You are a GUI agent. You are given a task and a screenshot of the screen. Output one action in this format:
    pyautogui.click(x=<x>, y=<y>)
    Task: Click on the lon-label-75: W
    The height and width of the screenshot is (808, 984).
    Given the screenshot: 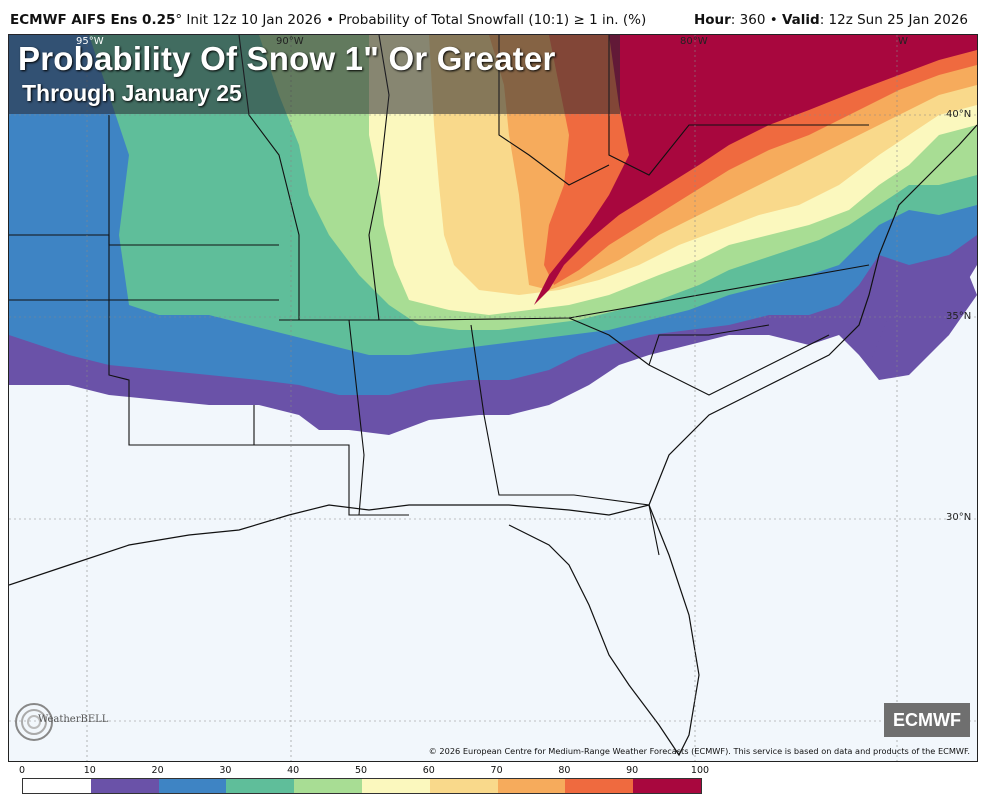 What is the action you would take?
    pyautogui.click(x=903, y=41)
    